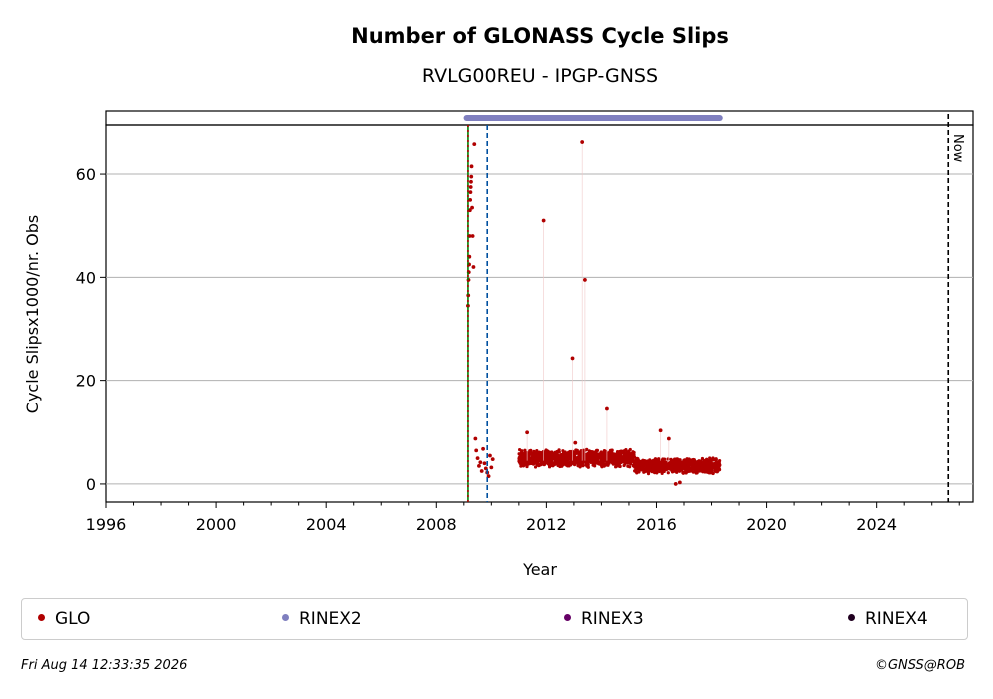  I want to click on legend-label-rinex2: RINEX2, so click(330, 619).